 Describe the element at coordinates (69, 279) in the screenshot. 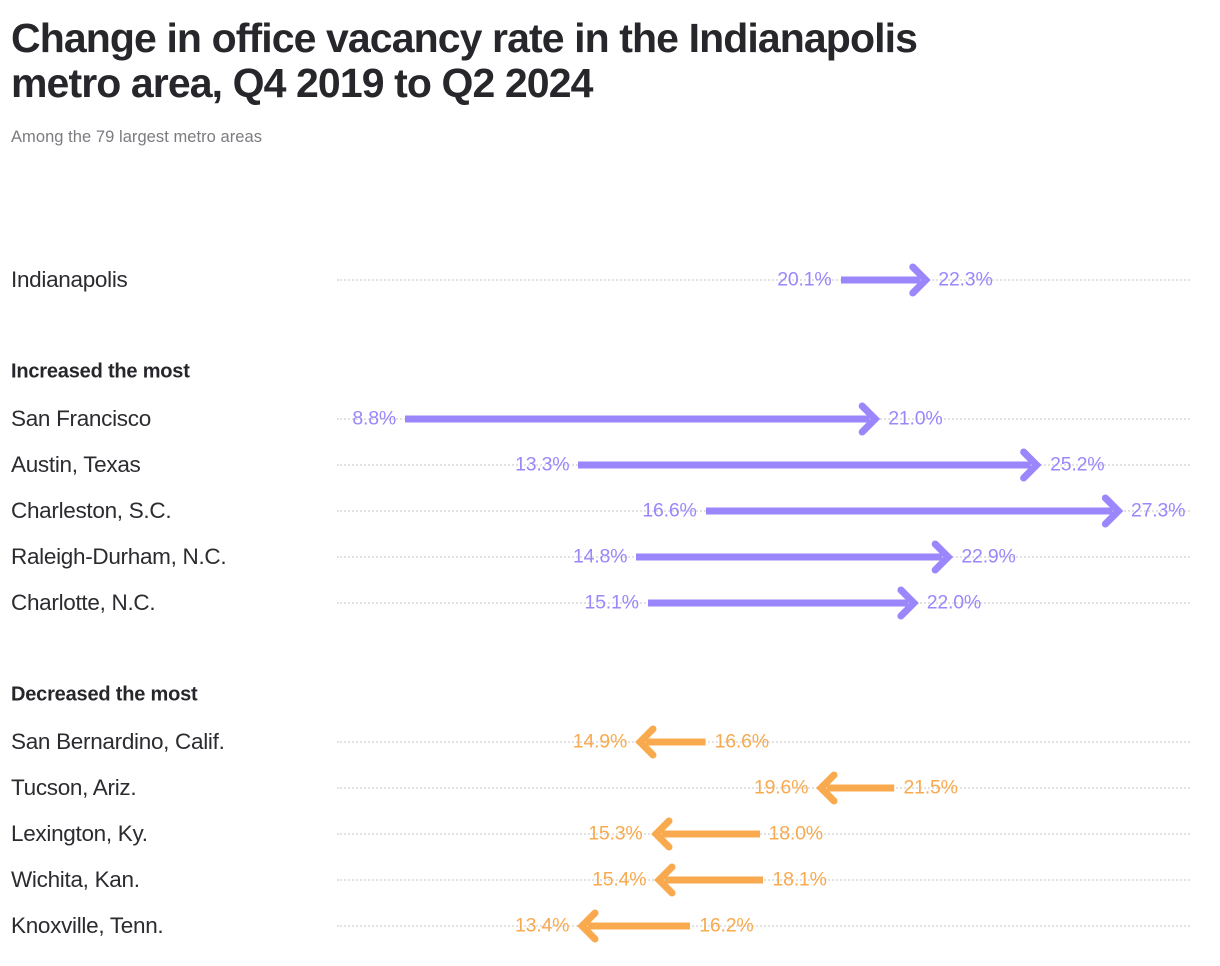

I see `row-label-indianapolis: Indianapolis` at that location.